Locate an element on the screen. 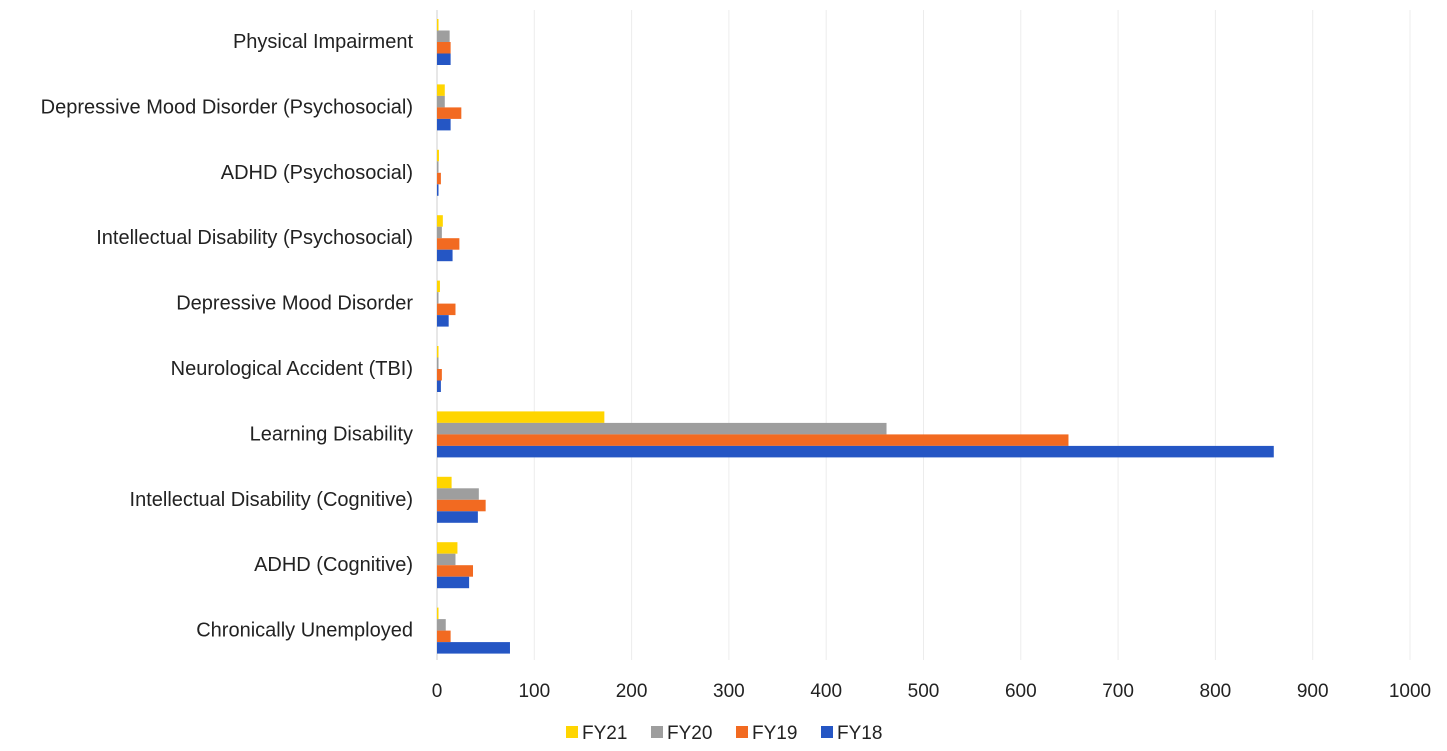  category-label: Depressive Mood Disorder is located at coordinates (294, 304).